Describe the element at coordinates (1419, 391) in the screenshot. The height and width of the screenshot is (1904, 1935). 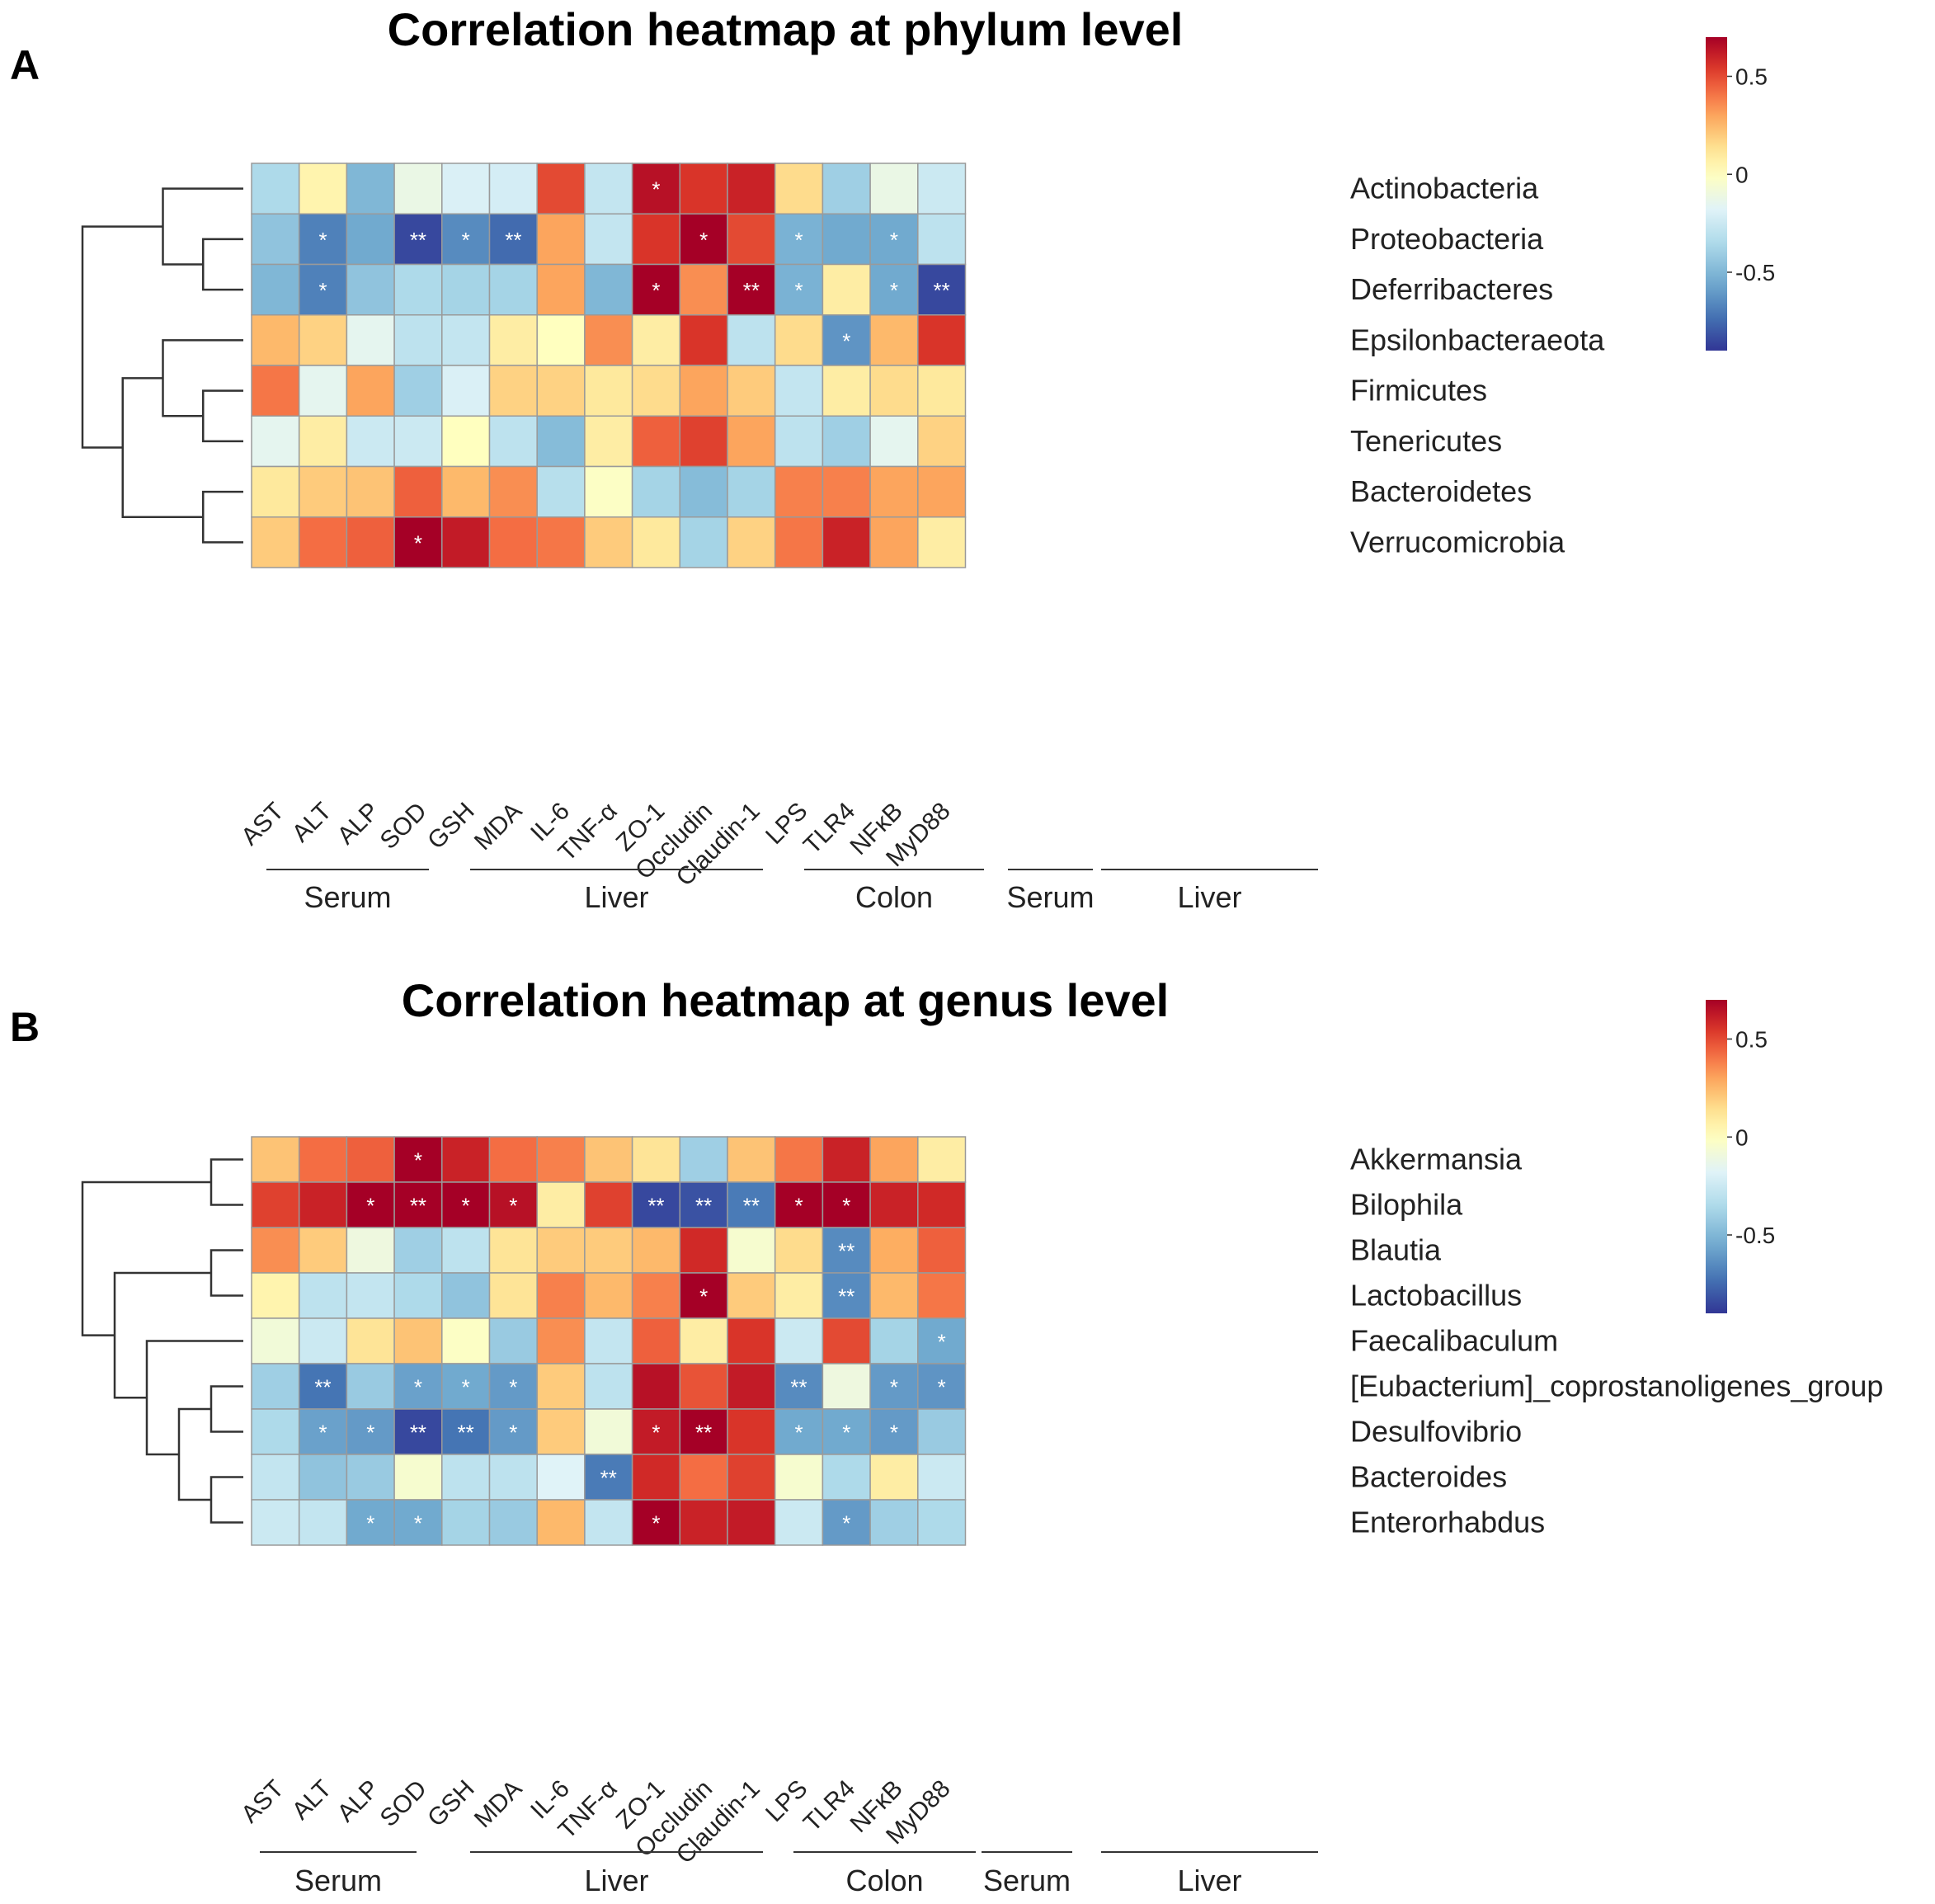
I see `row-label: Firmicutes` at that location.